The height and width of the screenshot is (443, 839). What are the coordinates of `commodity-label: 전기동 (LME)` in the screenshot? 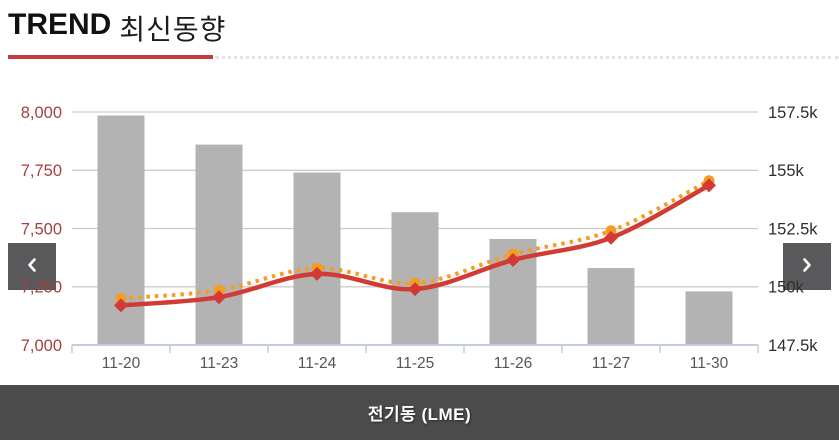 It's located at (419, 414).